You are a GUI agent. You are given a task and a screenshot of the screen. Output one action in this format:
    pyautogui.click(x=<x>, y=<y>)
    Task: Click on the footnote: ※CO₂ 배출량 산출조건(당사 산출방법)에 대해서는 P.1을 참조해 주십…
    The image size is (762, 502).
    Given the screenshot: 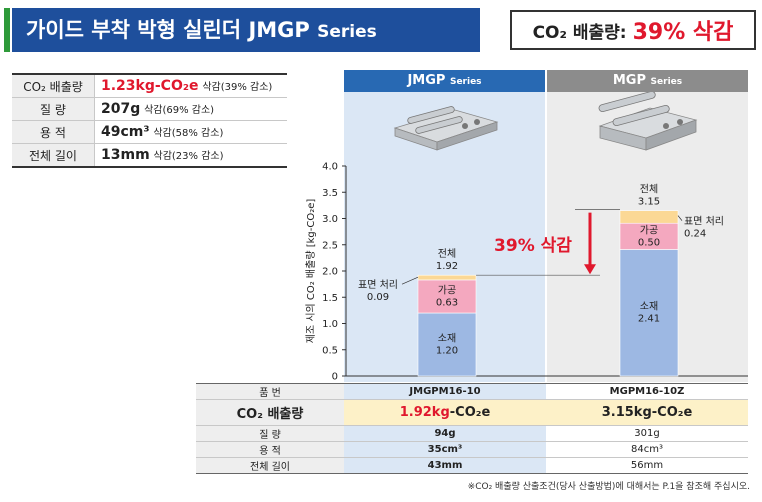 What is the action you would take?
    pyautogui.click(x=608, y=487)
    